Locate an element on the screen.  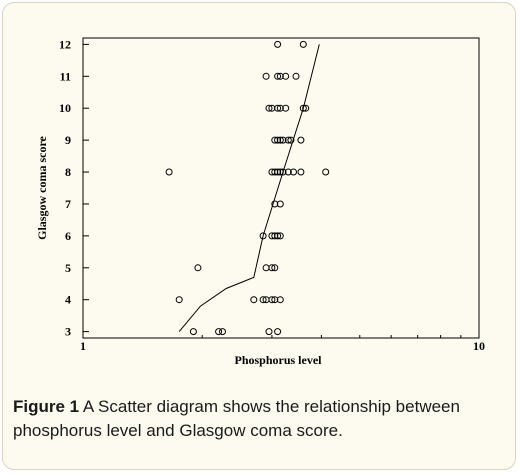
y-tick-label: 3 is located at coordinates (68, 332).